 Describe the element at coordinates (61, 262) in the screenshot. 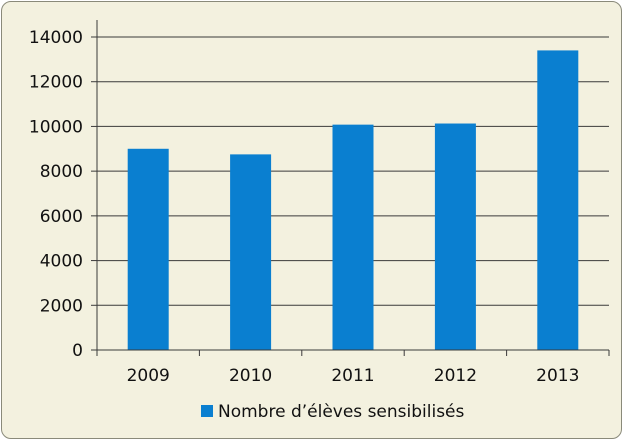

I see `y-tick-label: 4000` at that location.